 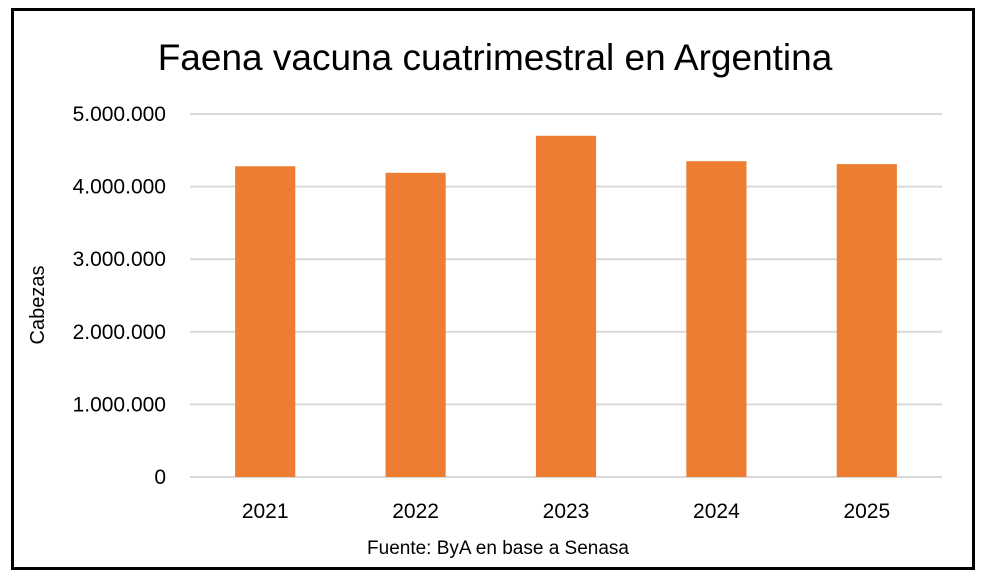 I want to click on y-tick-label: 3.000.000, so click(x=119, y=259).